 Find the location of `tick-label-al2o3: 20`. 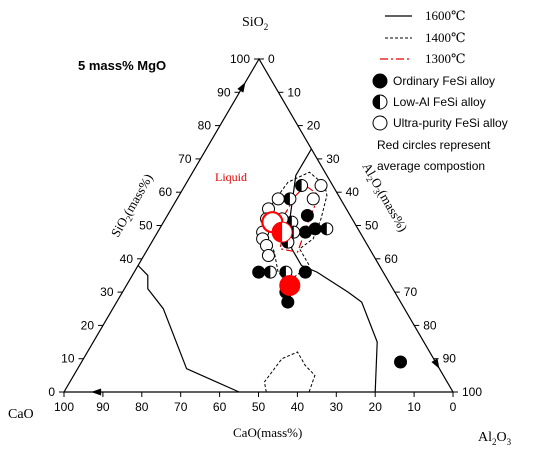

tick-label-al2o3: 20 is located at coordinates (314, 126).